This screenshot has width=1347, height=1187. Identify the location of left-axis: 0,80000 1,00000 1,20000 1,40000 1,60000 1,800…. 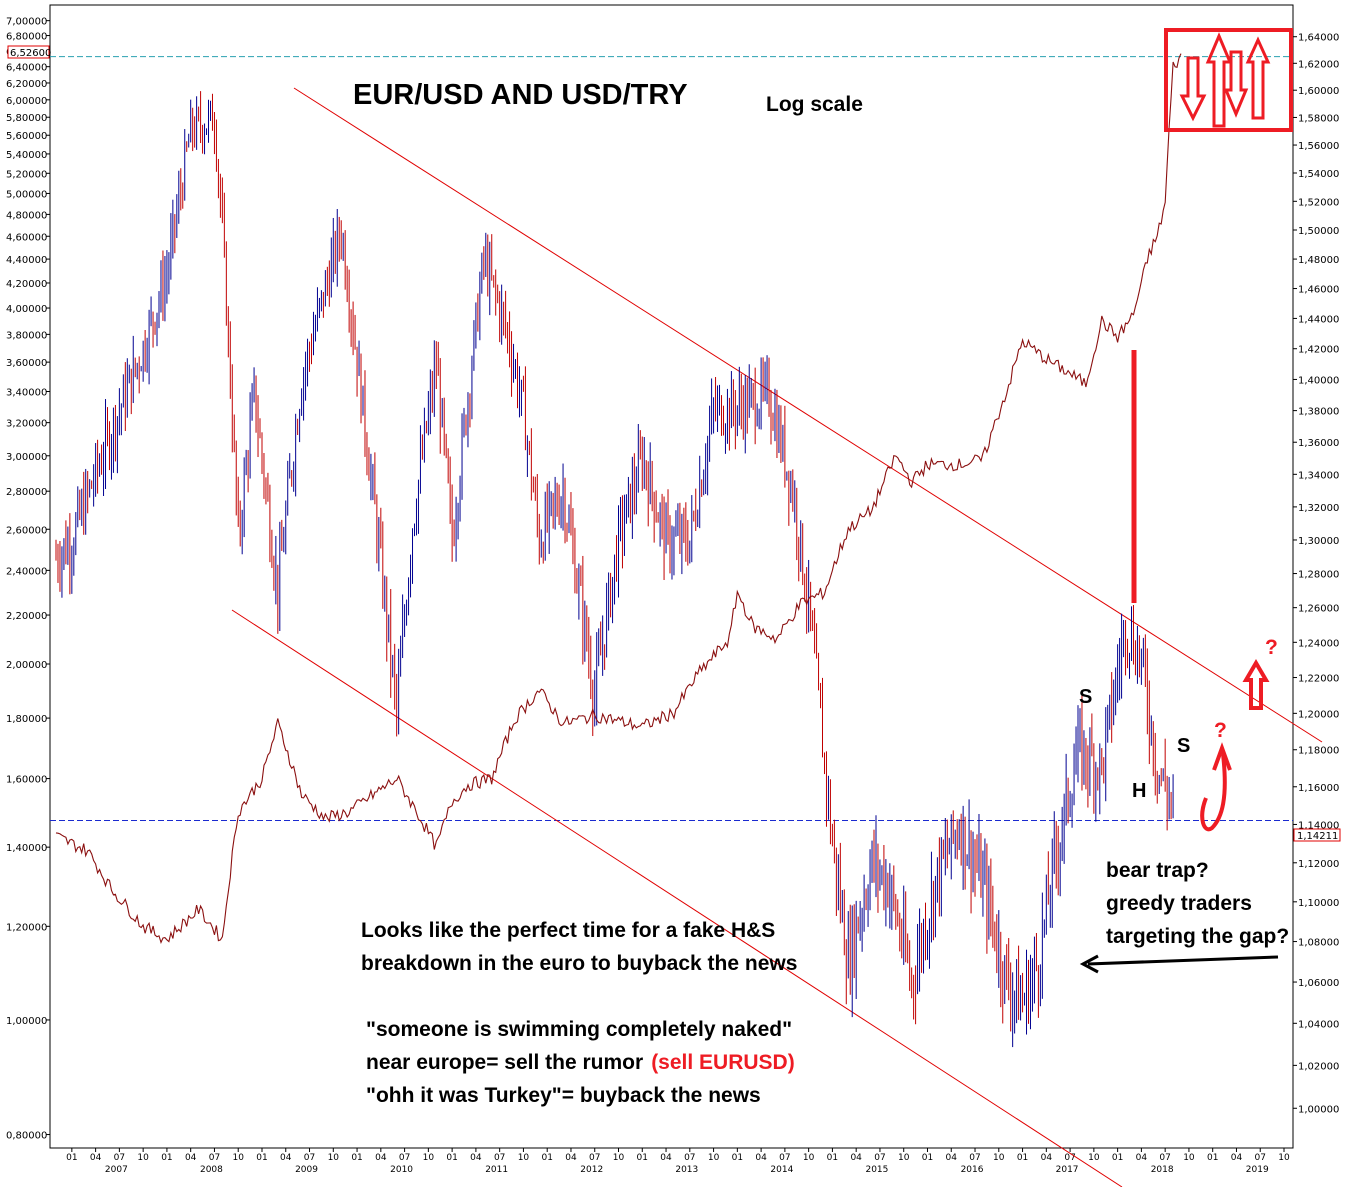
(28, 579).